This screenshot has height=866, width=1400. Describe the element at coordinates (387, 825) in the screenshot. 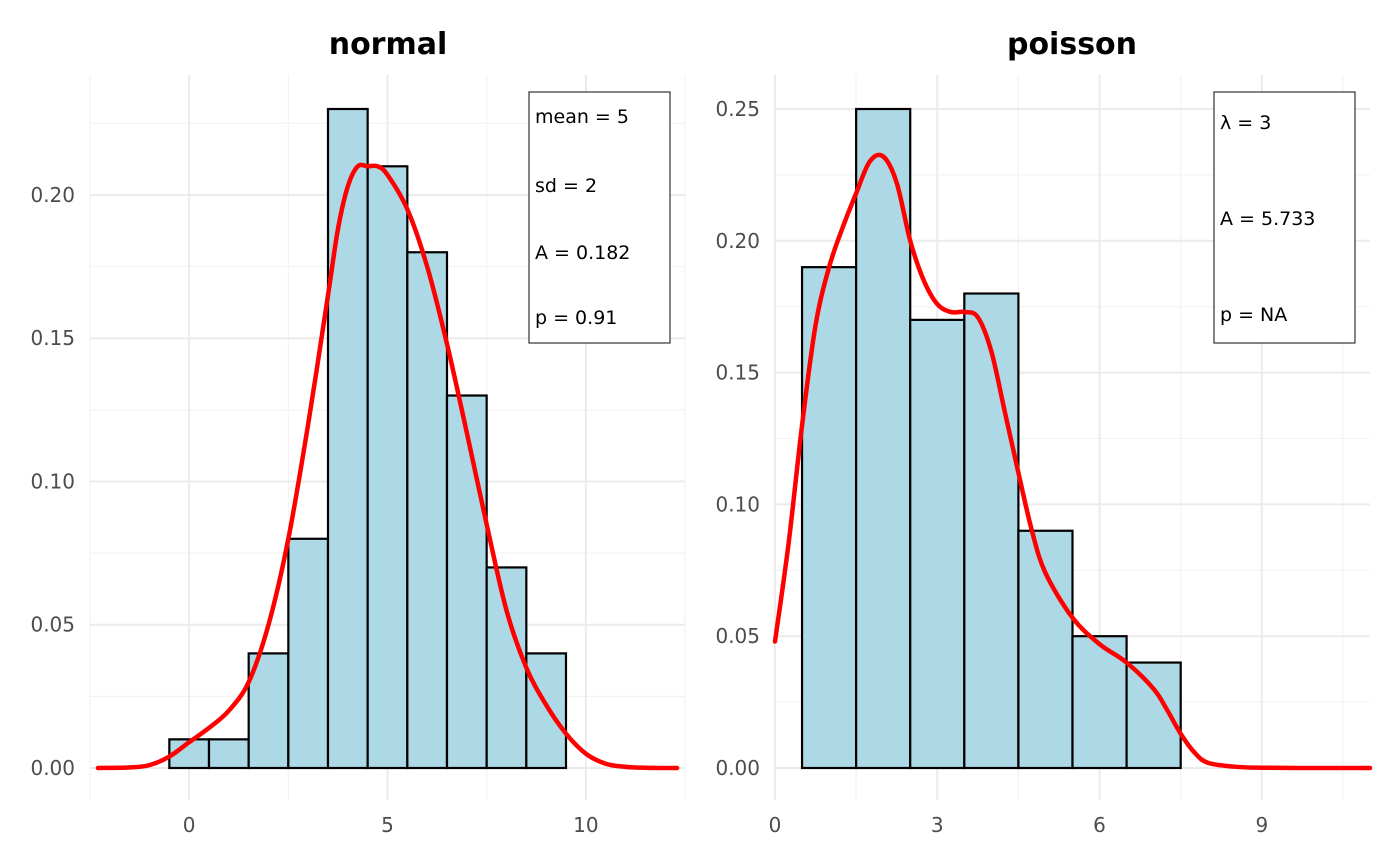

I see `x-tick-label: 5` at that location.